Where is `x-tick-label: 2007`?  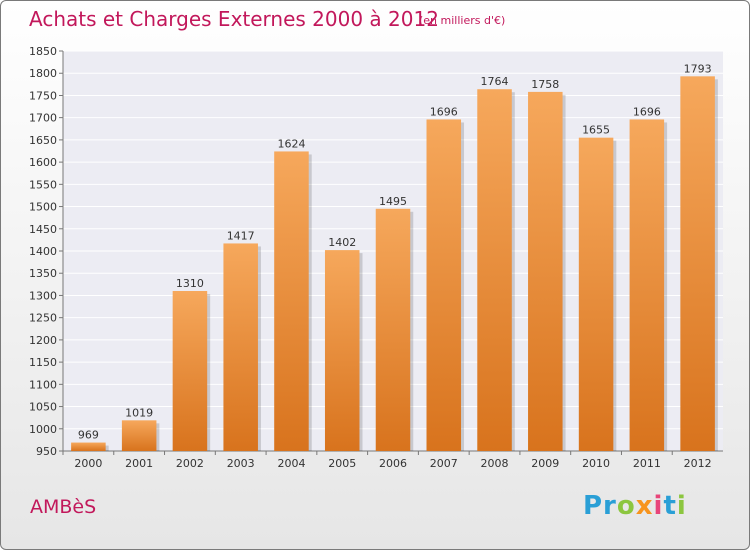 x-tick-label: 2007 is located at coordinates (444, 463).